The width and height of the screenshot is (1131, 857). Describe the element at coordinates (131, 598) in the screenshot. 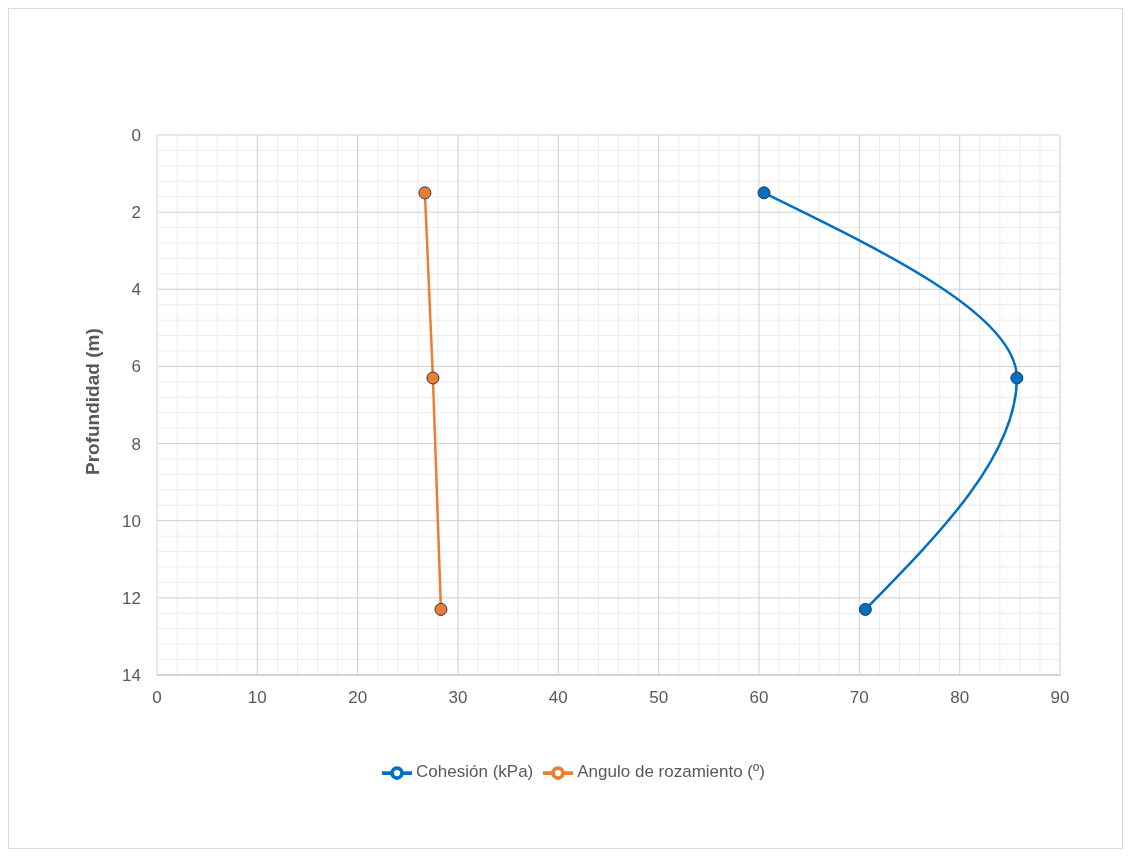

I see `y-tick-label: 12` at that location.